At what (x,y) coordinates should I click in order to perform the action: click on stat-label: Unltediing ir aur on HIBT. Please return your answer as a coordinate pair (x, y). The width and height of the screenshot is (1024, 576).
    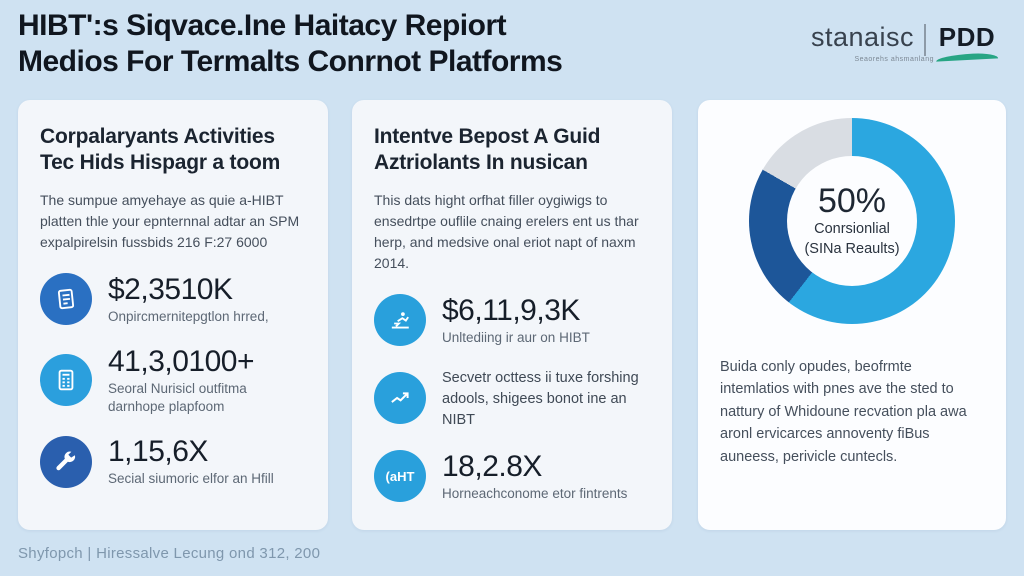
    Looking at the image, I should click on (516, 337).